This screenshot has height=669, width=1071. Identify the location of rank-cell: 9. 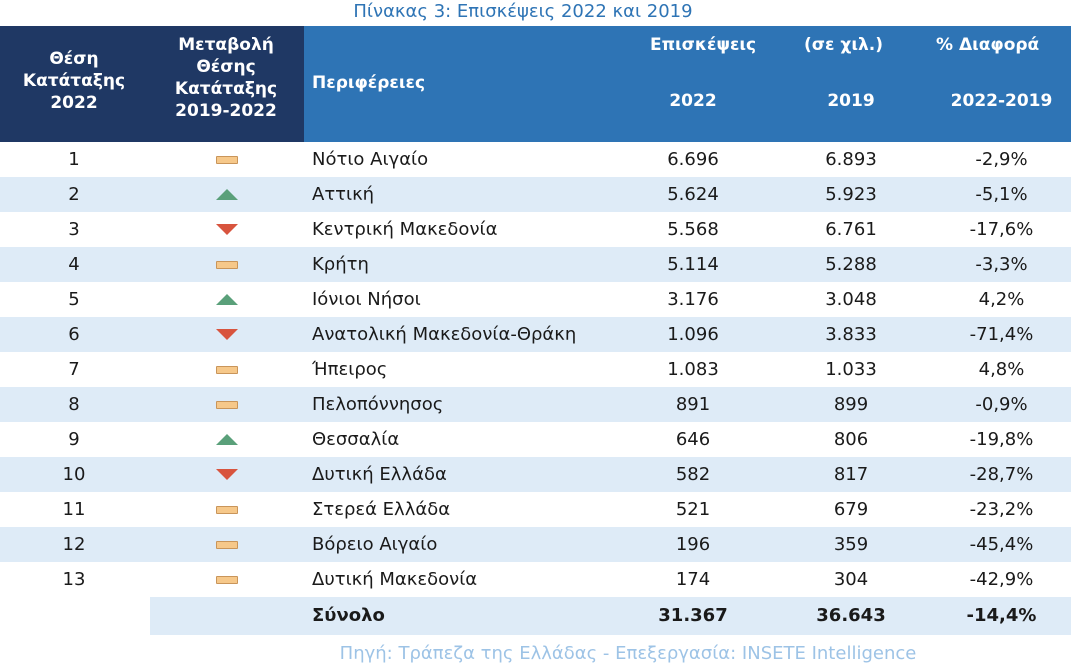
(74, 439).